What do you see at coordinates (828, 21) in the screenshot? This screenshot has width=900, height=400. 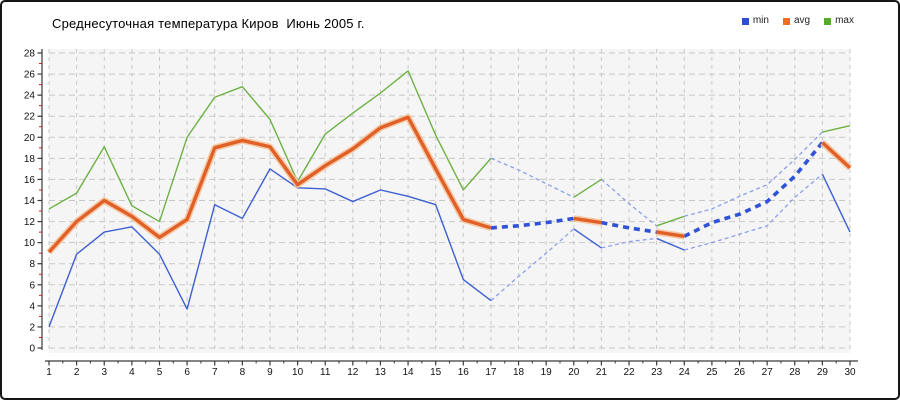 I see `legend-swatch-max-icon` at bounding box center [828, 21].